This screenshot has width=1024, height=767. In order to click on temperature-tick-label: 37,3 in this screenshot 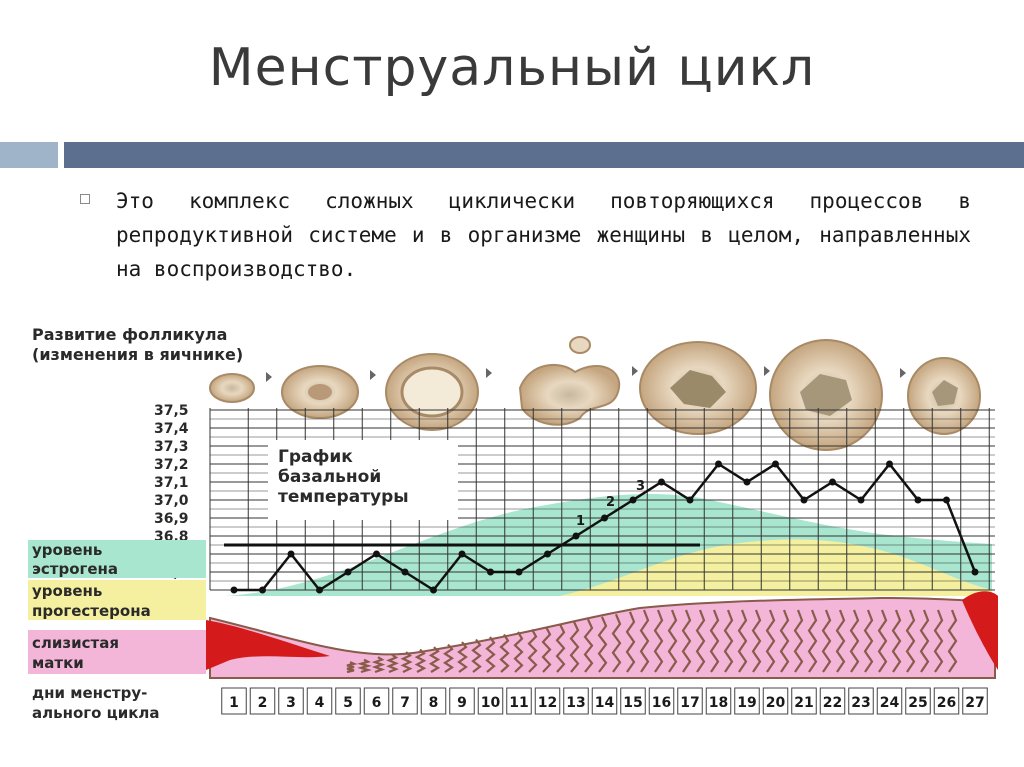, I will do `click(171, 447)`.